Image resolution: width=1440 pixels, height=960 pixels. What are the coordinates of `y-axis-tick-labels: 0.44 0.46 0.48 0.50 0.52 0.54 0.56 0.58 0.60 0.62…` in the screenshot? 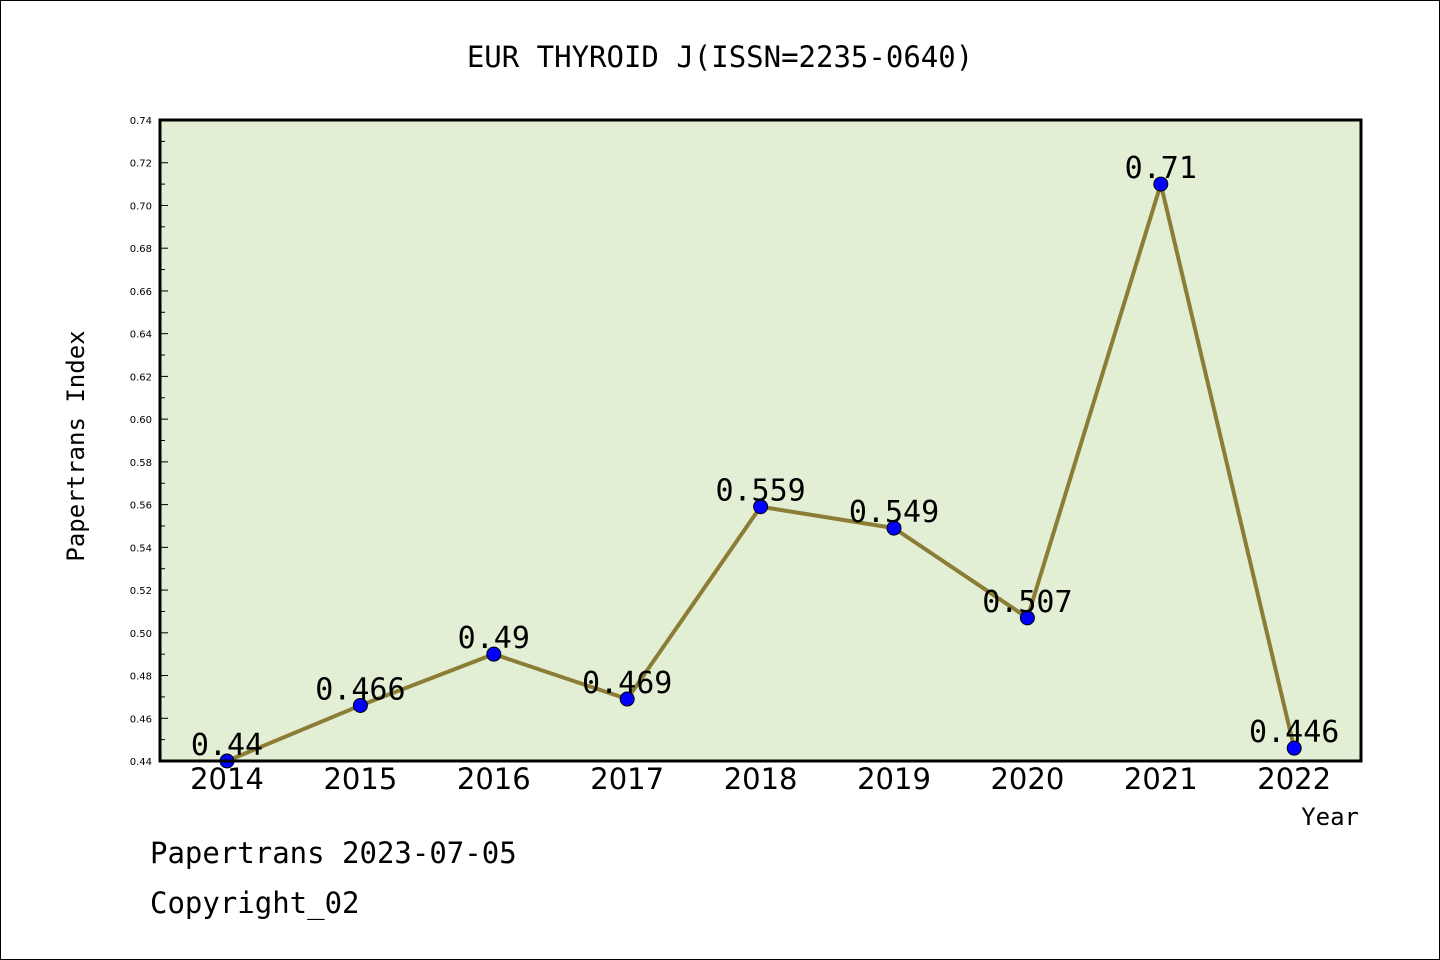 It's located at (141, 442).